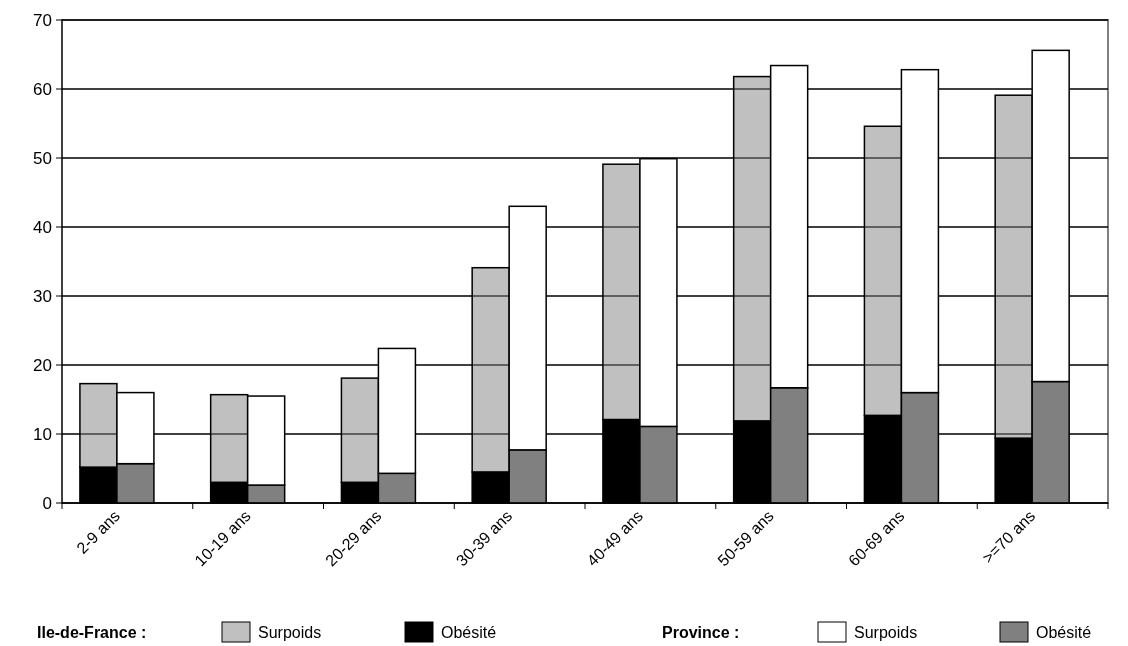 The height and width of the screenshot is (646, 1128). I want to click on legend-title: Province :, so click(701, 632).